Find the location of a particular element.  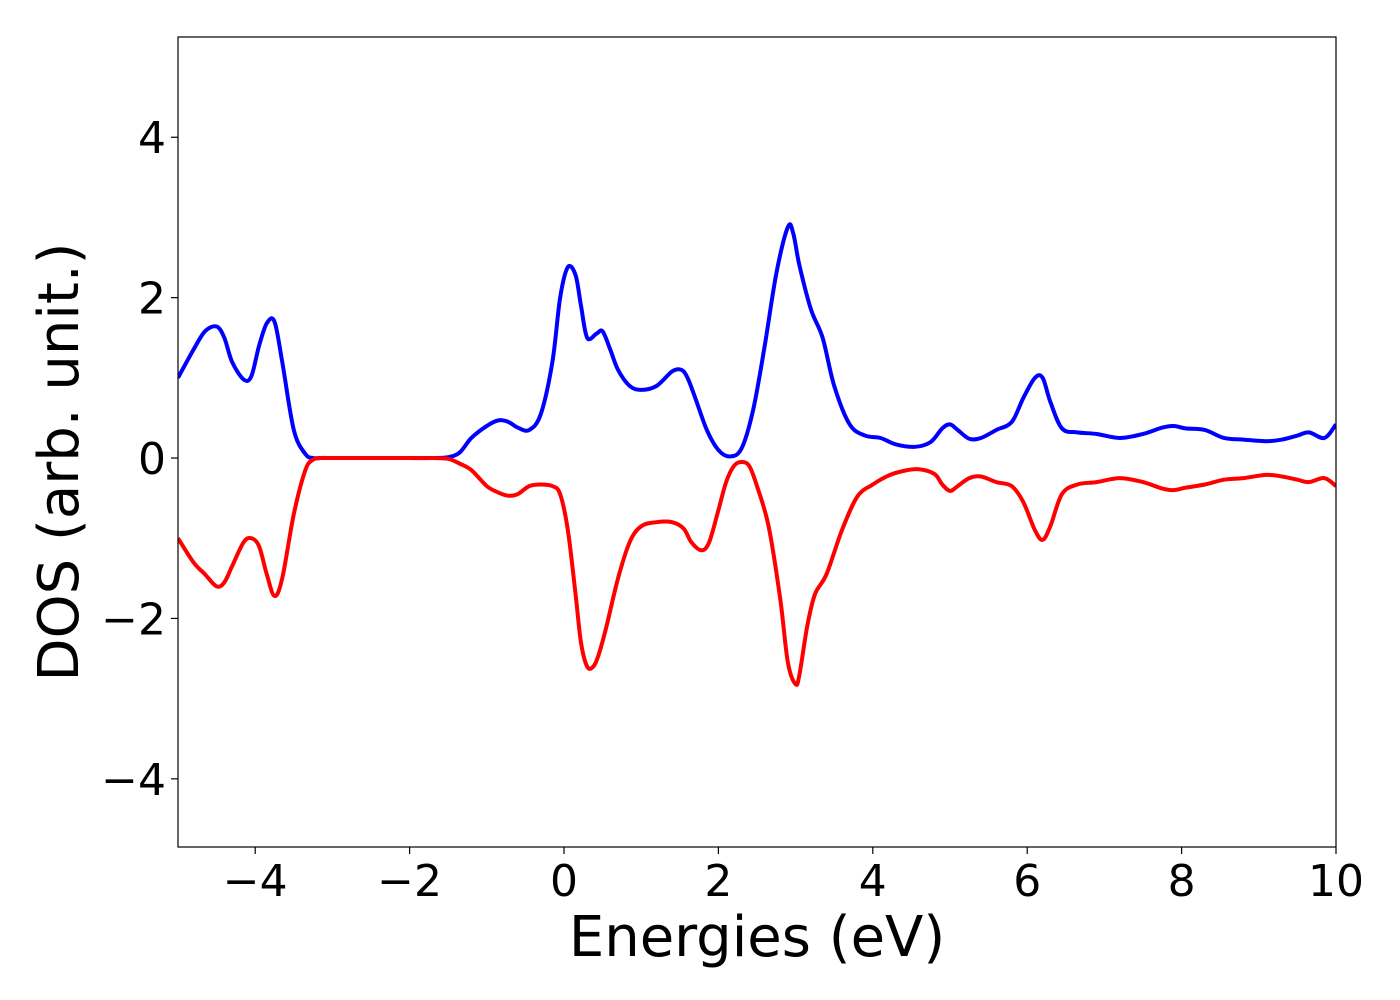

y-tick-label: 2 is located at coordinates (152, 299).